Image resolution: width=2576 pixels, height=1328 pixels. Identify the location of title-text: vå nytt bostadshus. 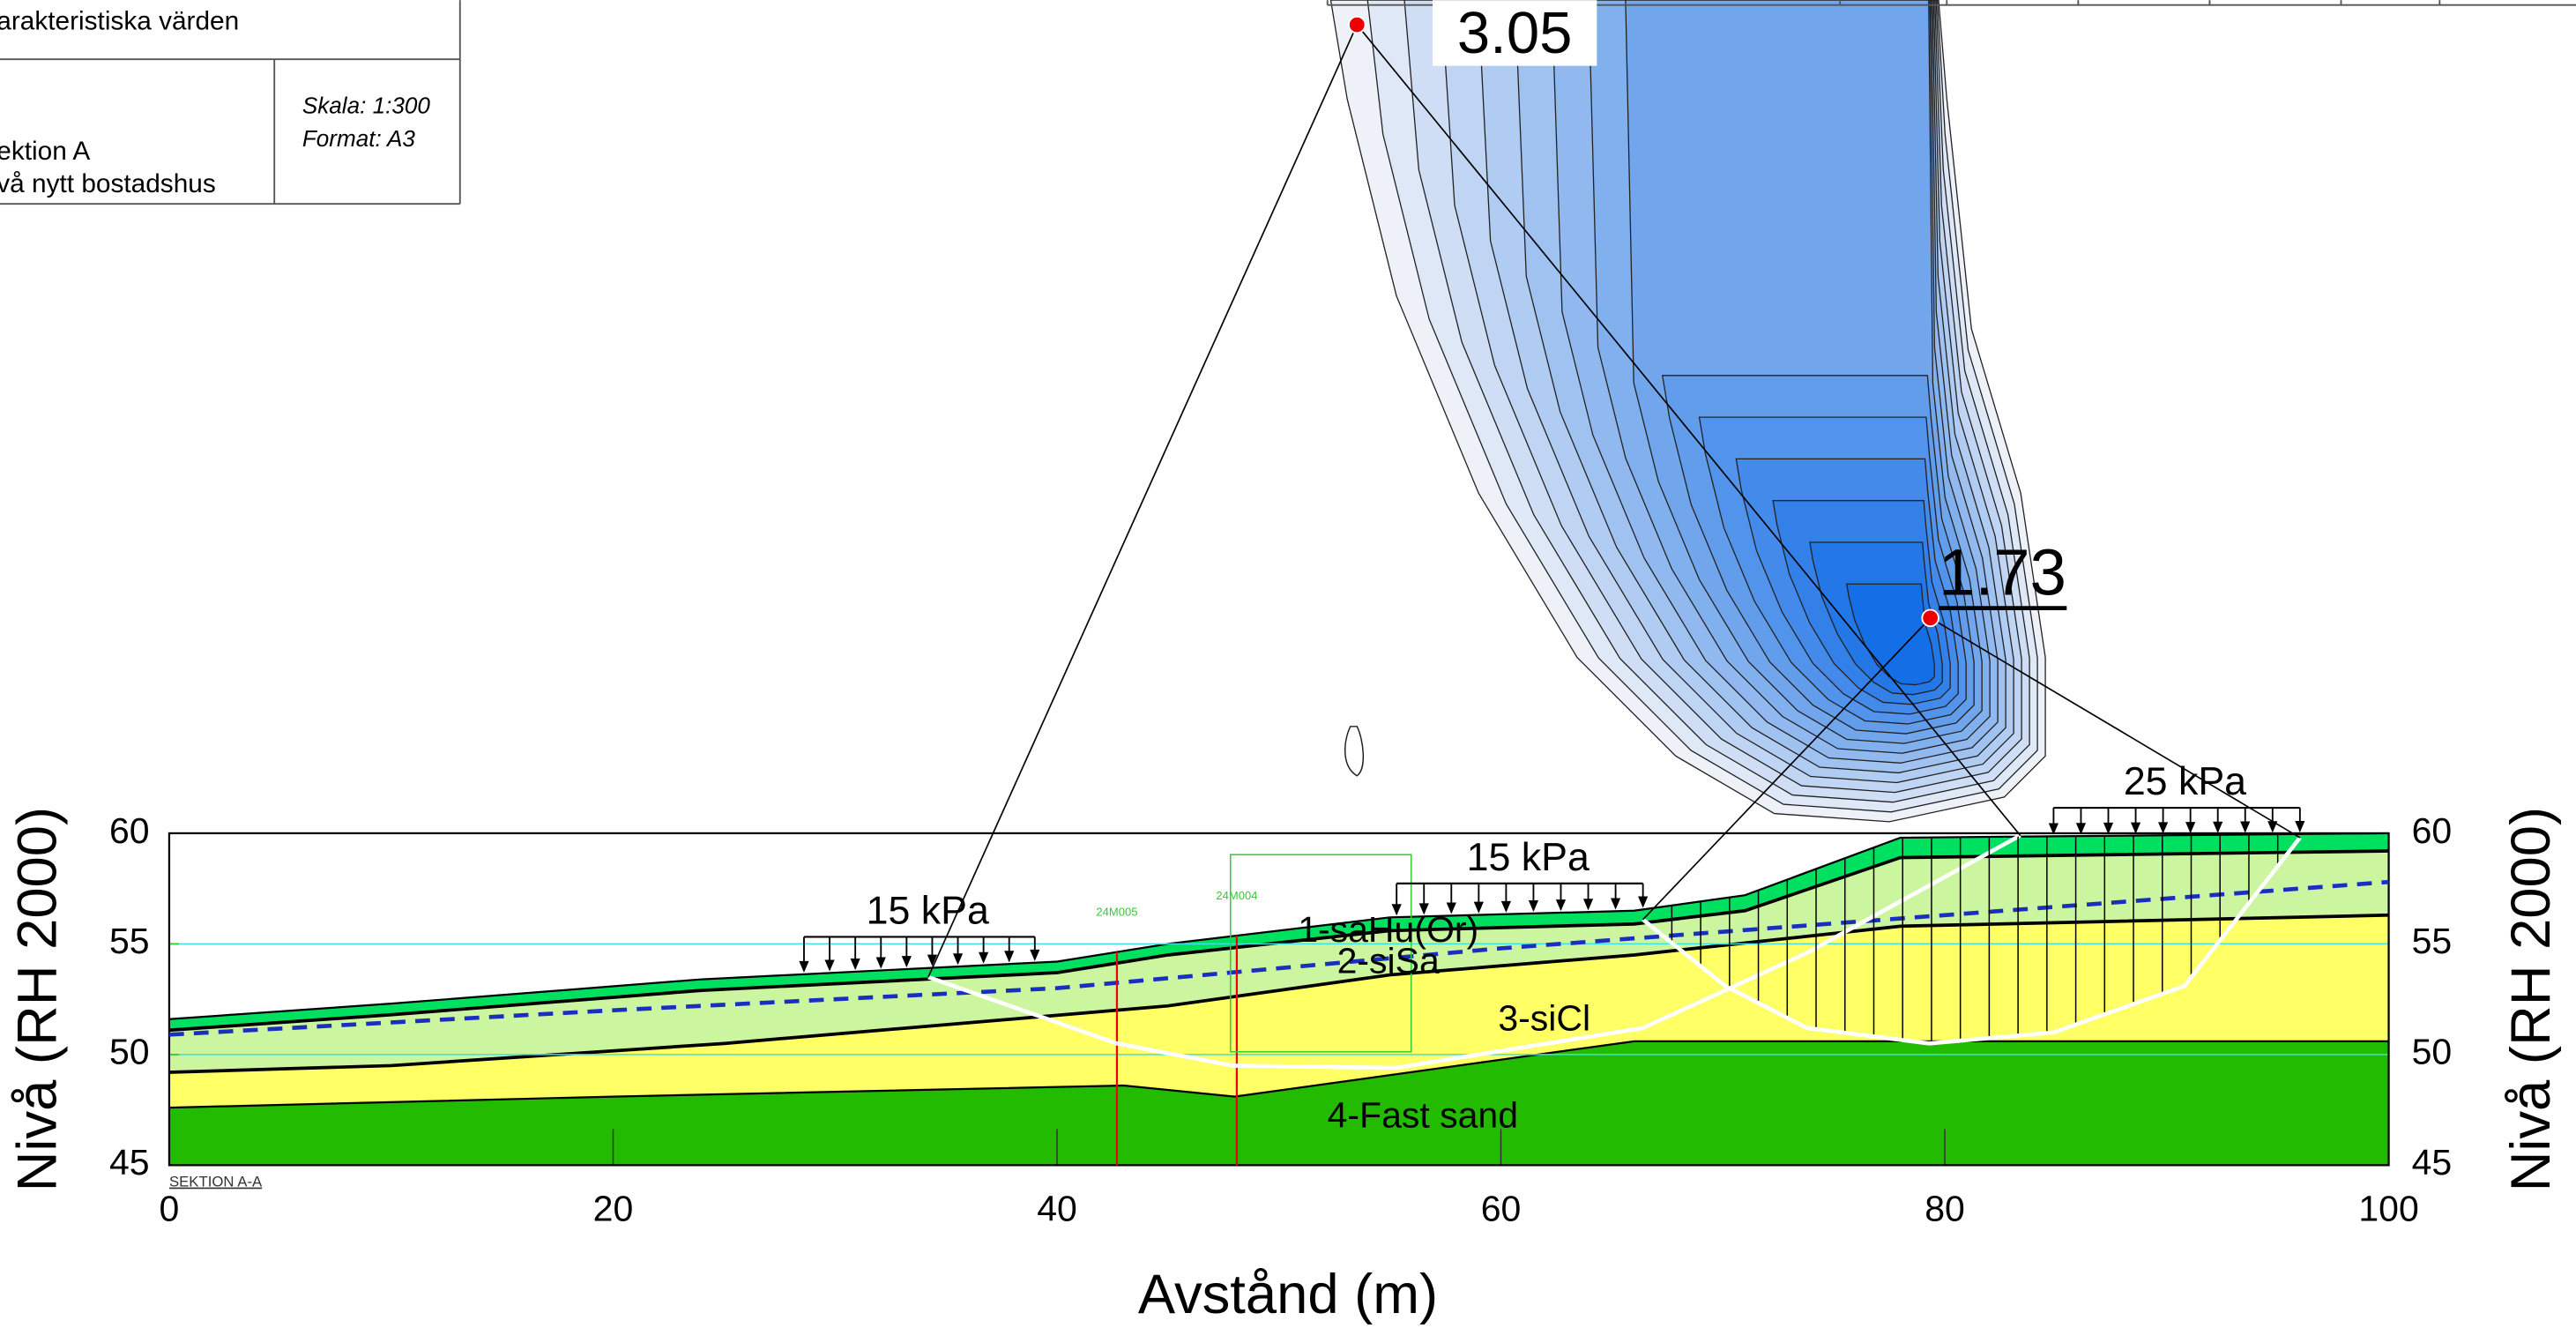
(108, 183).